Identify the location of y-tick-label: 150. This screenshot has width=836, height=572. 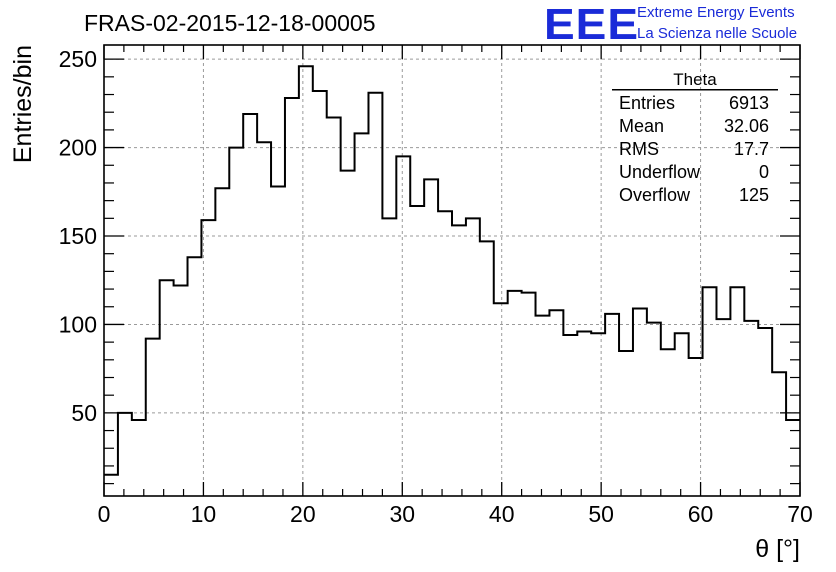
(78, 236).